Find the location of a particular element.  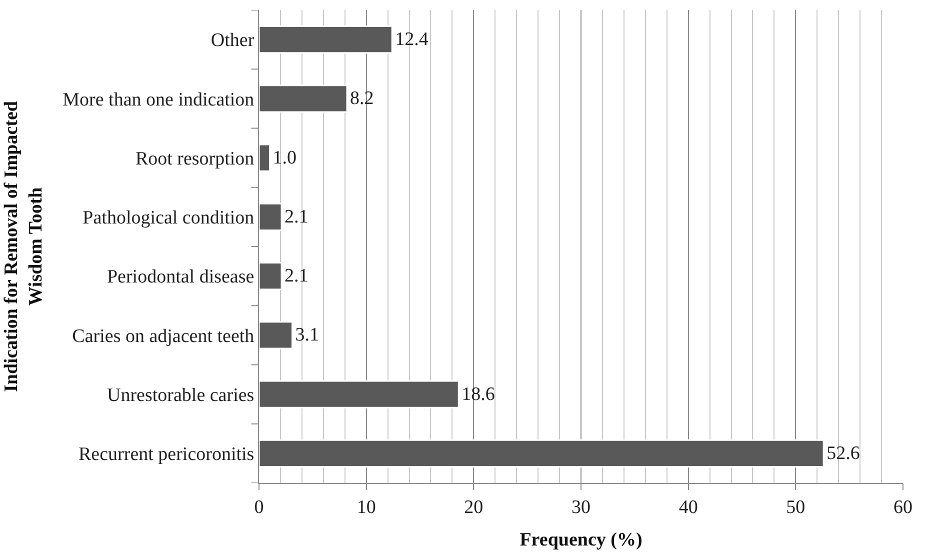

data-label: 52.6 is located at coordinates (843, 453).